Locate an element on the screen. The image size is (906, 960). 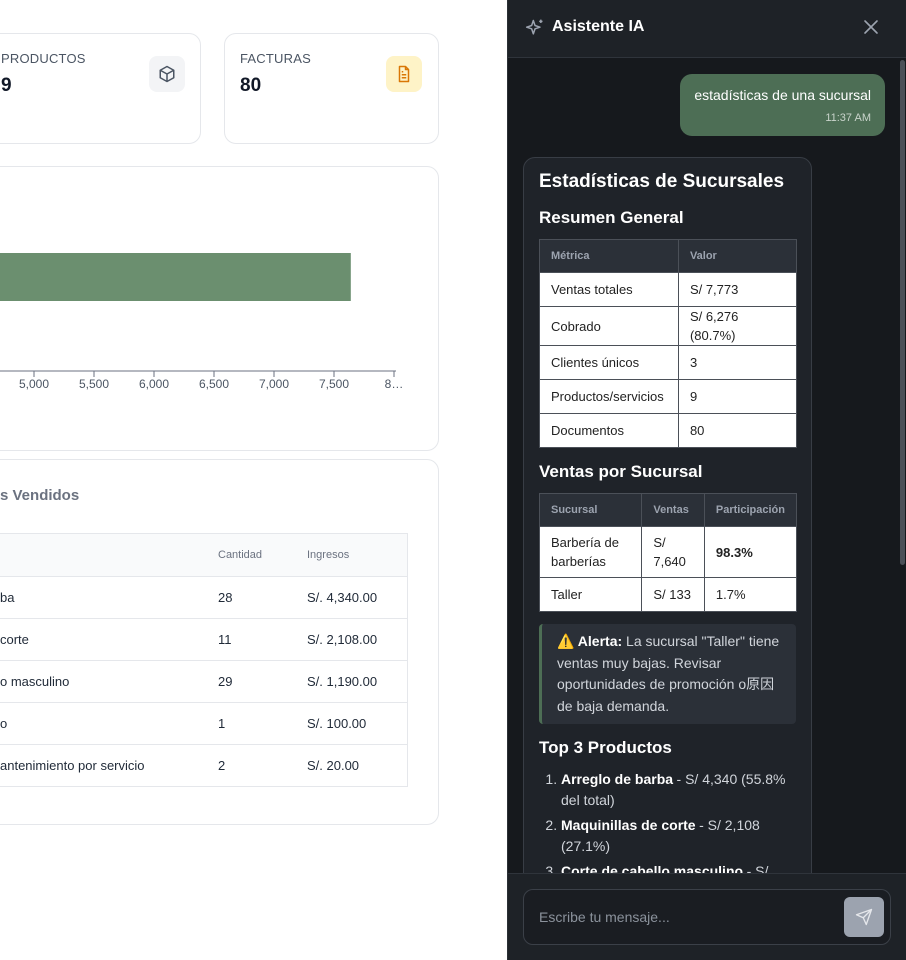
table-row: Productos/servicios 9 is located at coordinates (668, 396).